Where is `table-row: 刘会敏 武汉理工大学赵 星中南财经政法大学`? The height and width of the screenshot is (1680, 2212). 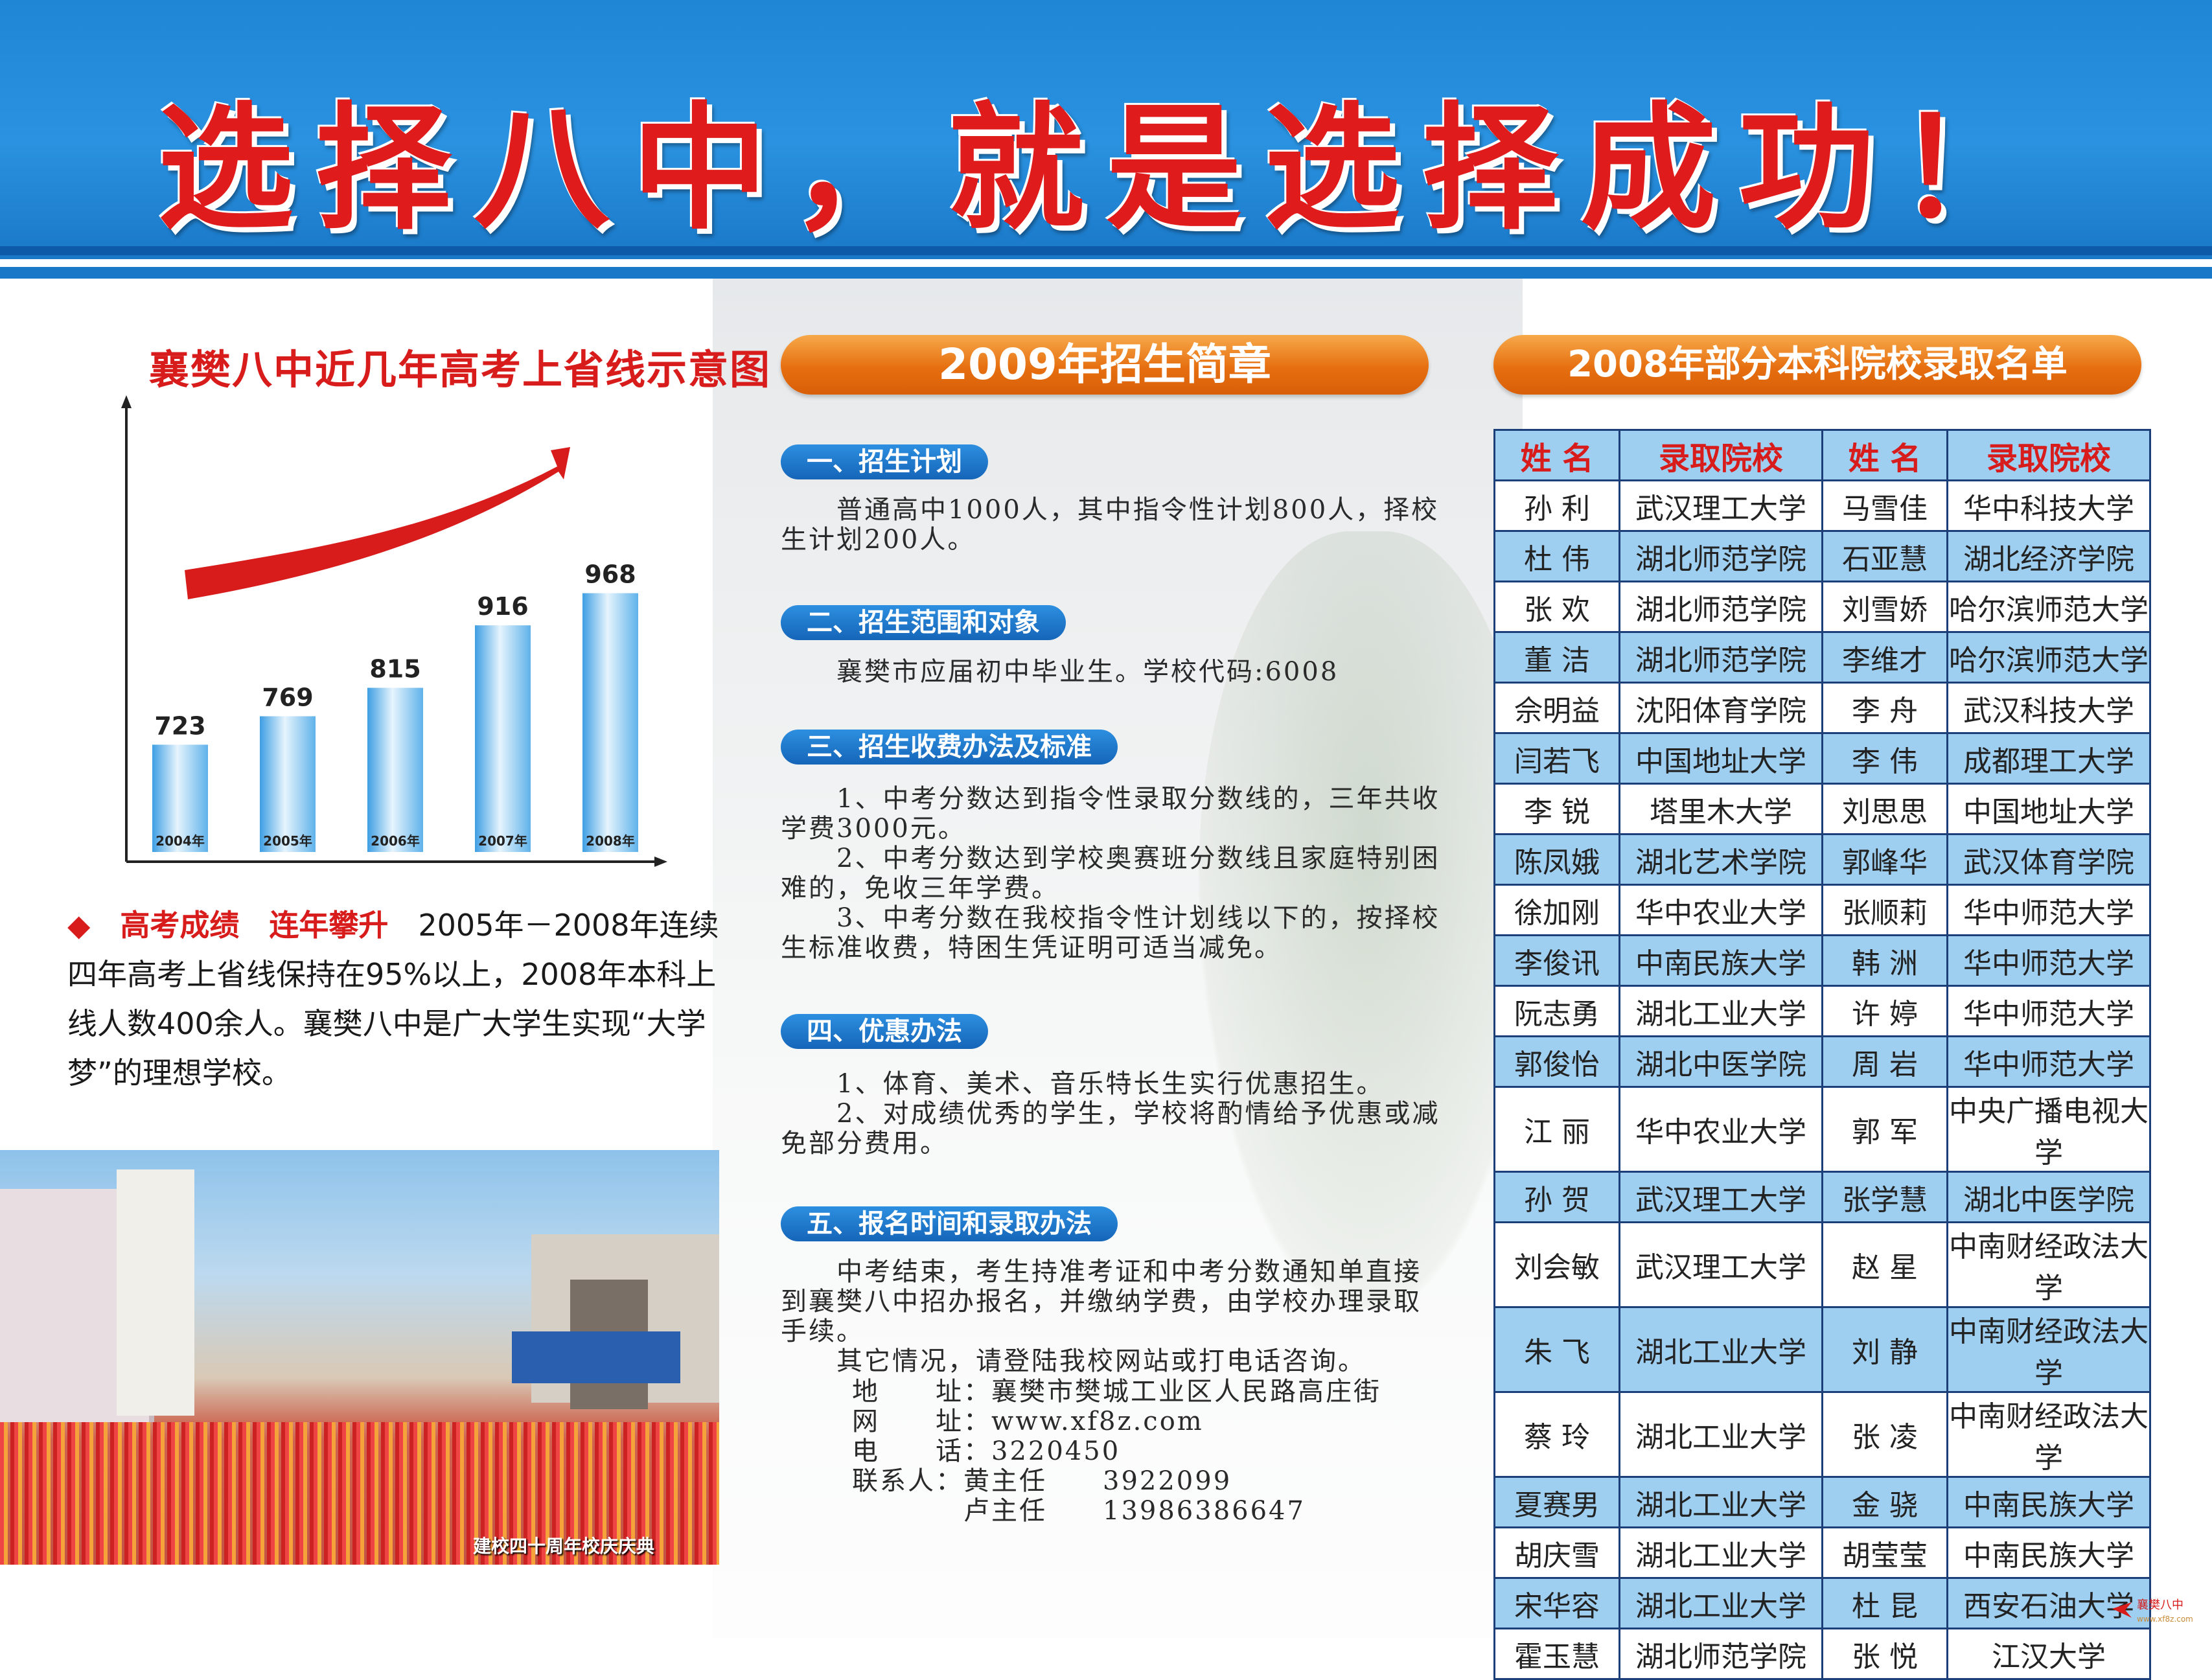 table-row: 刘会敏 武汉理工大学赵 星中南财经政法大学 is located at coordinates (1822, 1264).